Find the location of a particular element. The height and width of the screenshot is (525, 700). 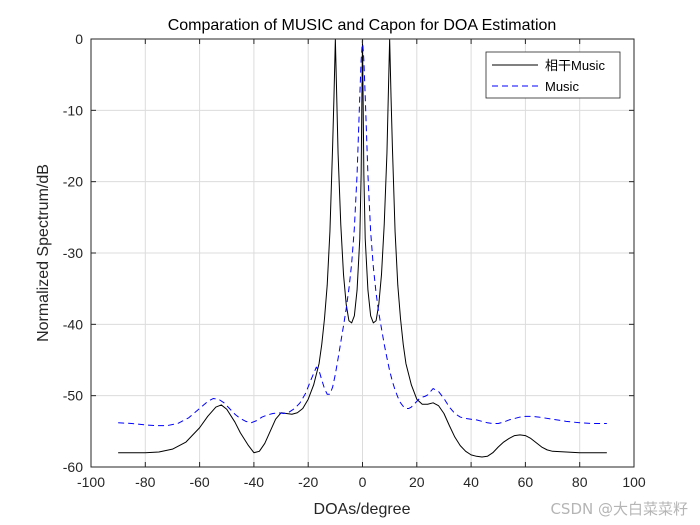

y-axis-label: Normalized Spectrum/dB is located at coordinates (43, 253).